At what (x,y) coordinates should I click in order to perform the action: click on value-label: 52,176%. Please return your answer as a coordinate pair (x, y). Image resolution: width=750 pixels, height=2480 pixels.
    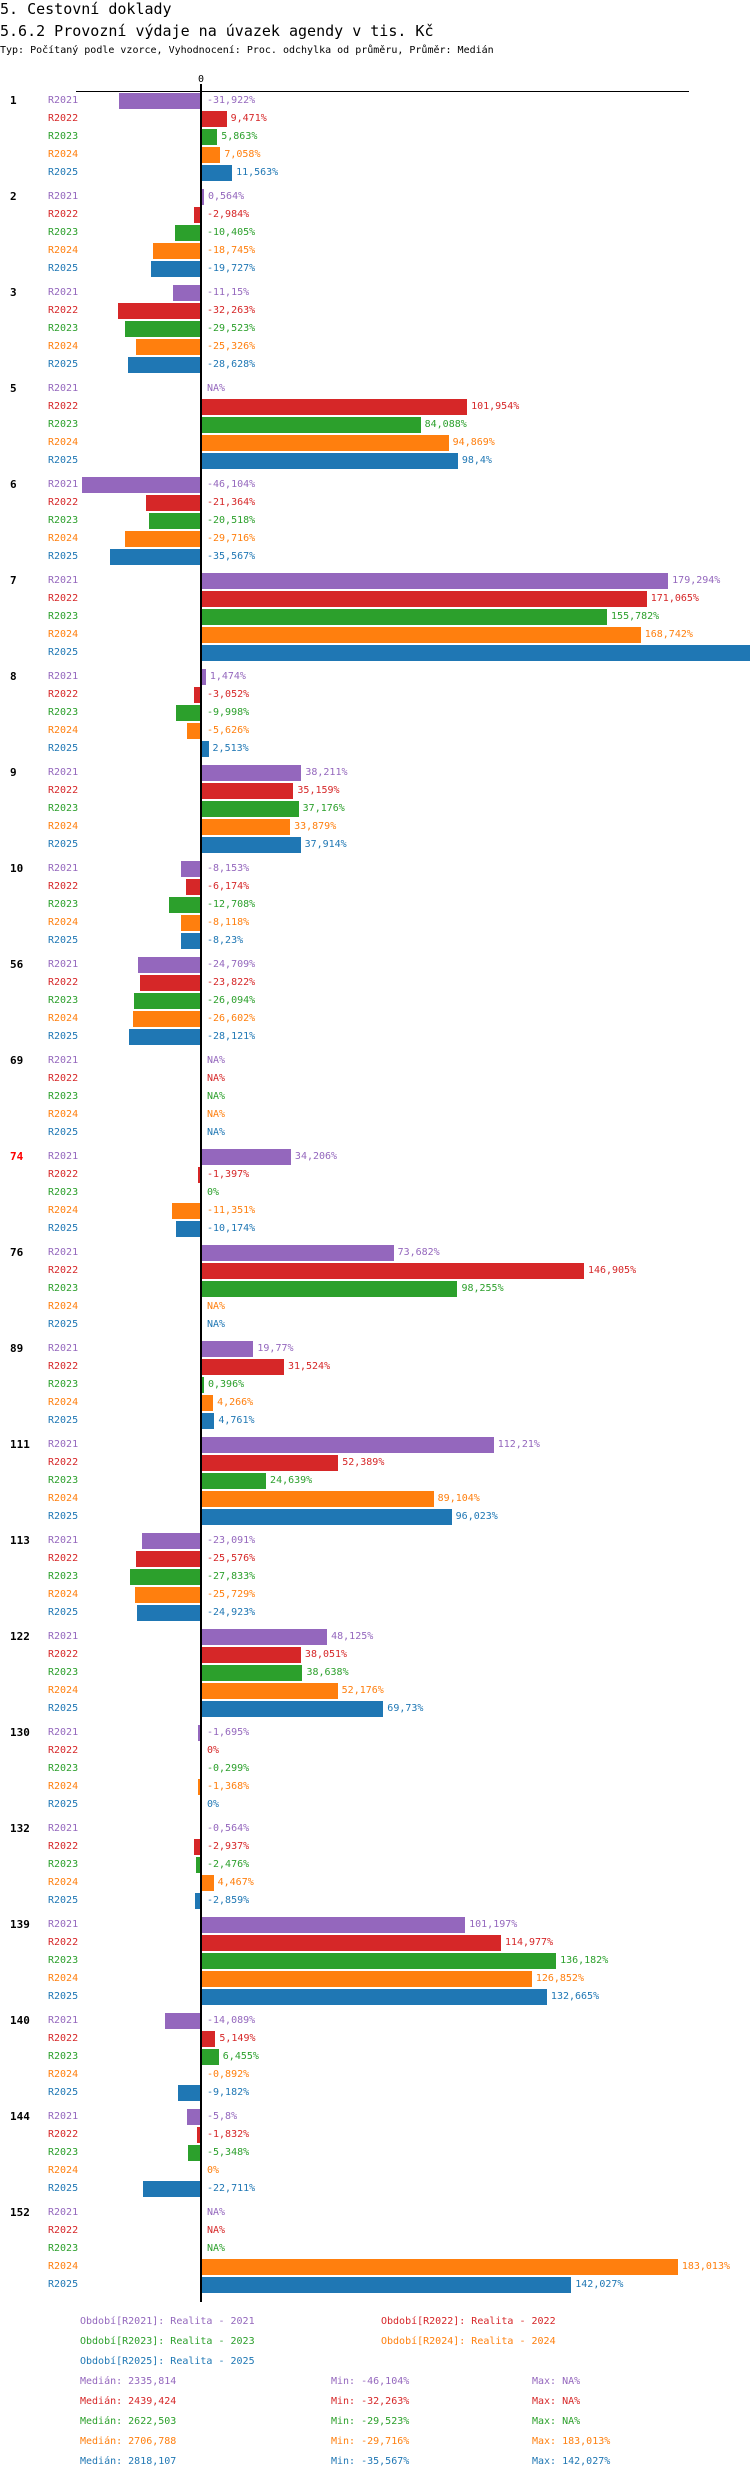
    Looking at the image, I should click on (362, 1690).